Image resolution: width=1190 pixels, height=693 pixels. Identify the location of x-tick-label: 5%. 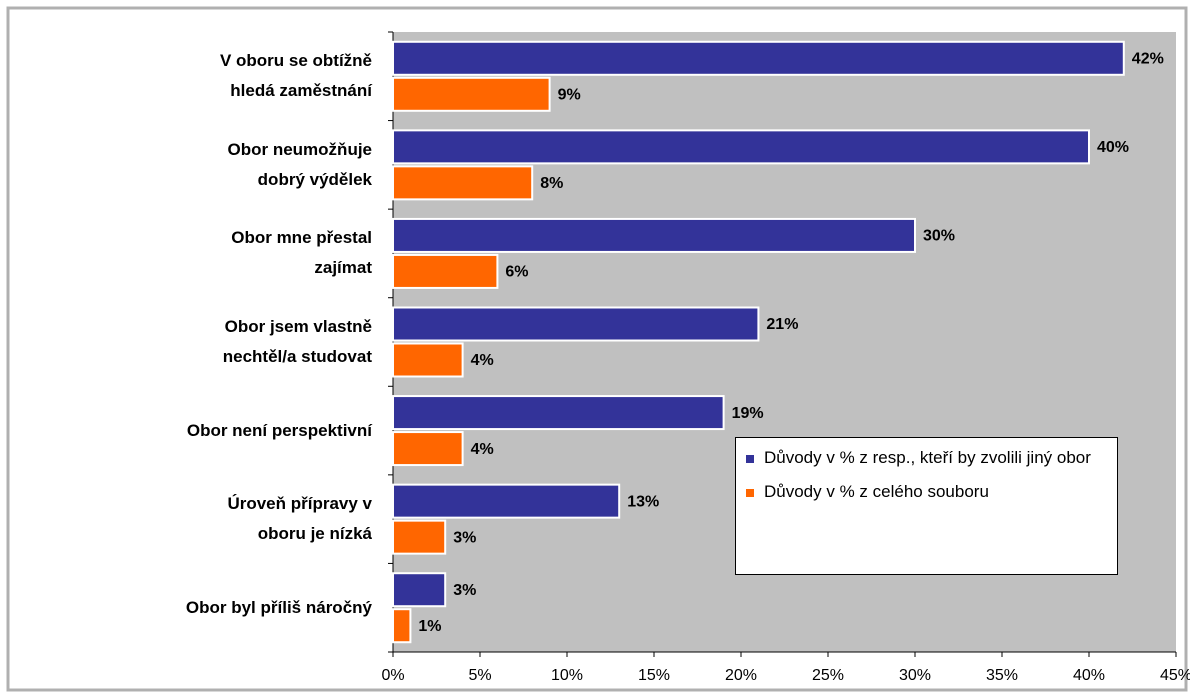
(479, 675).